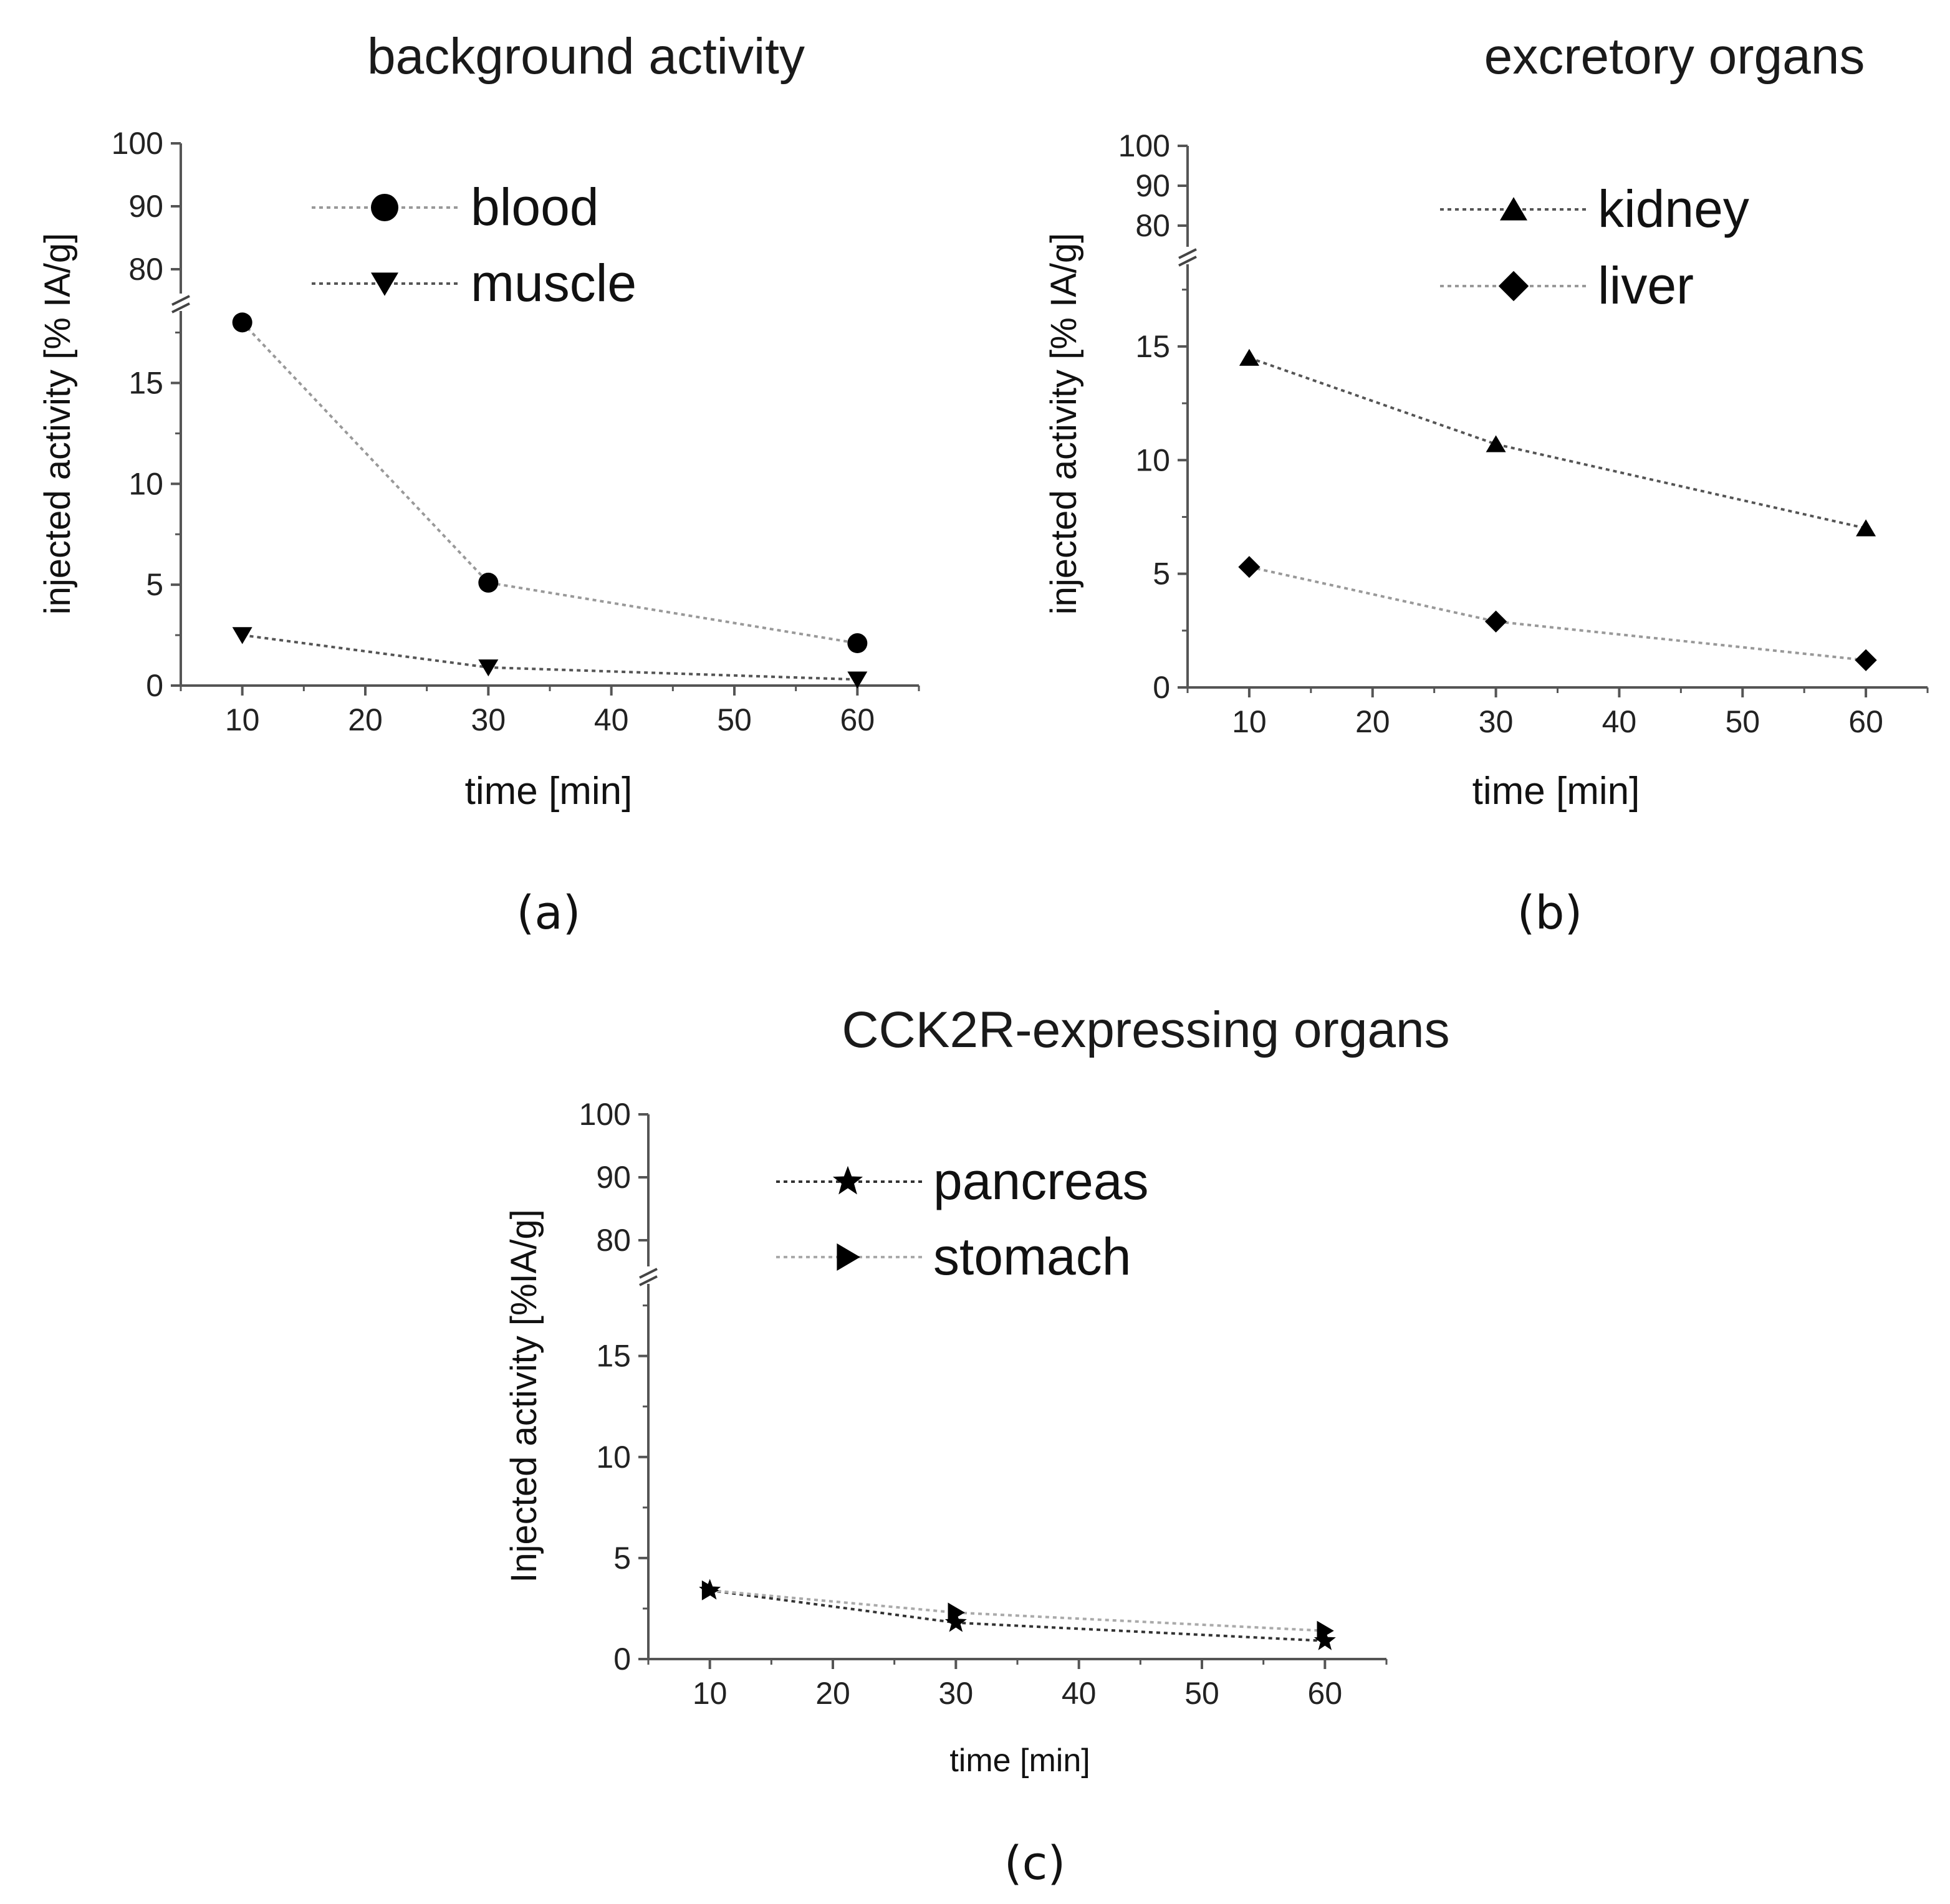 The width and height of the screenshot is (1950, 1904). What do you see at coordinates (1674, 57) in the screenshot?
I see `chart-title-b: excretory organs` at bounding box center [1674, 57].